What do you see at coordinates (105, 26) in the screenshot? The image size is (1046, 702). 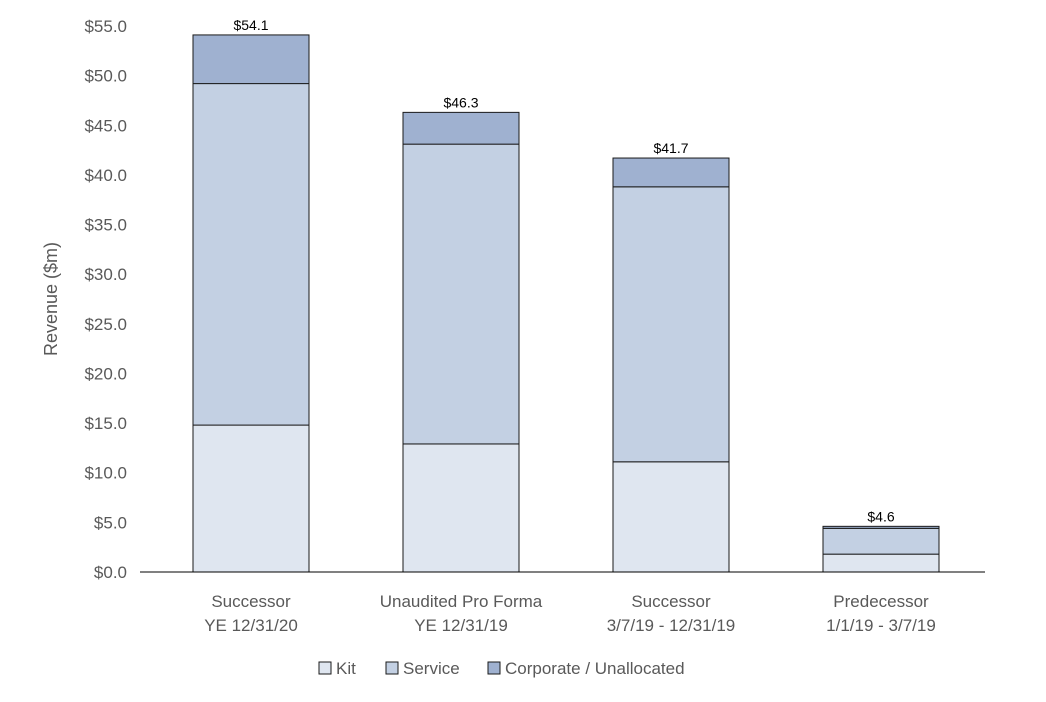 I see `y-tick-label: $55.0` at bounding box center [105, 26].